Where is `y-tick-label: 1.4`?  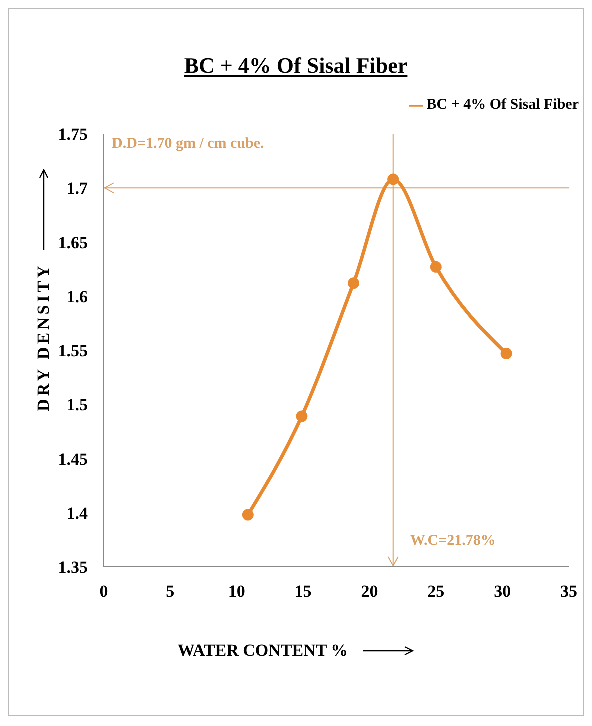
y-tick-label: 1.4 is located at coordinates (77, 513).